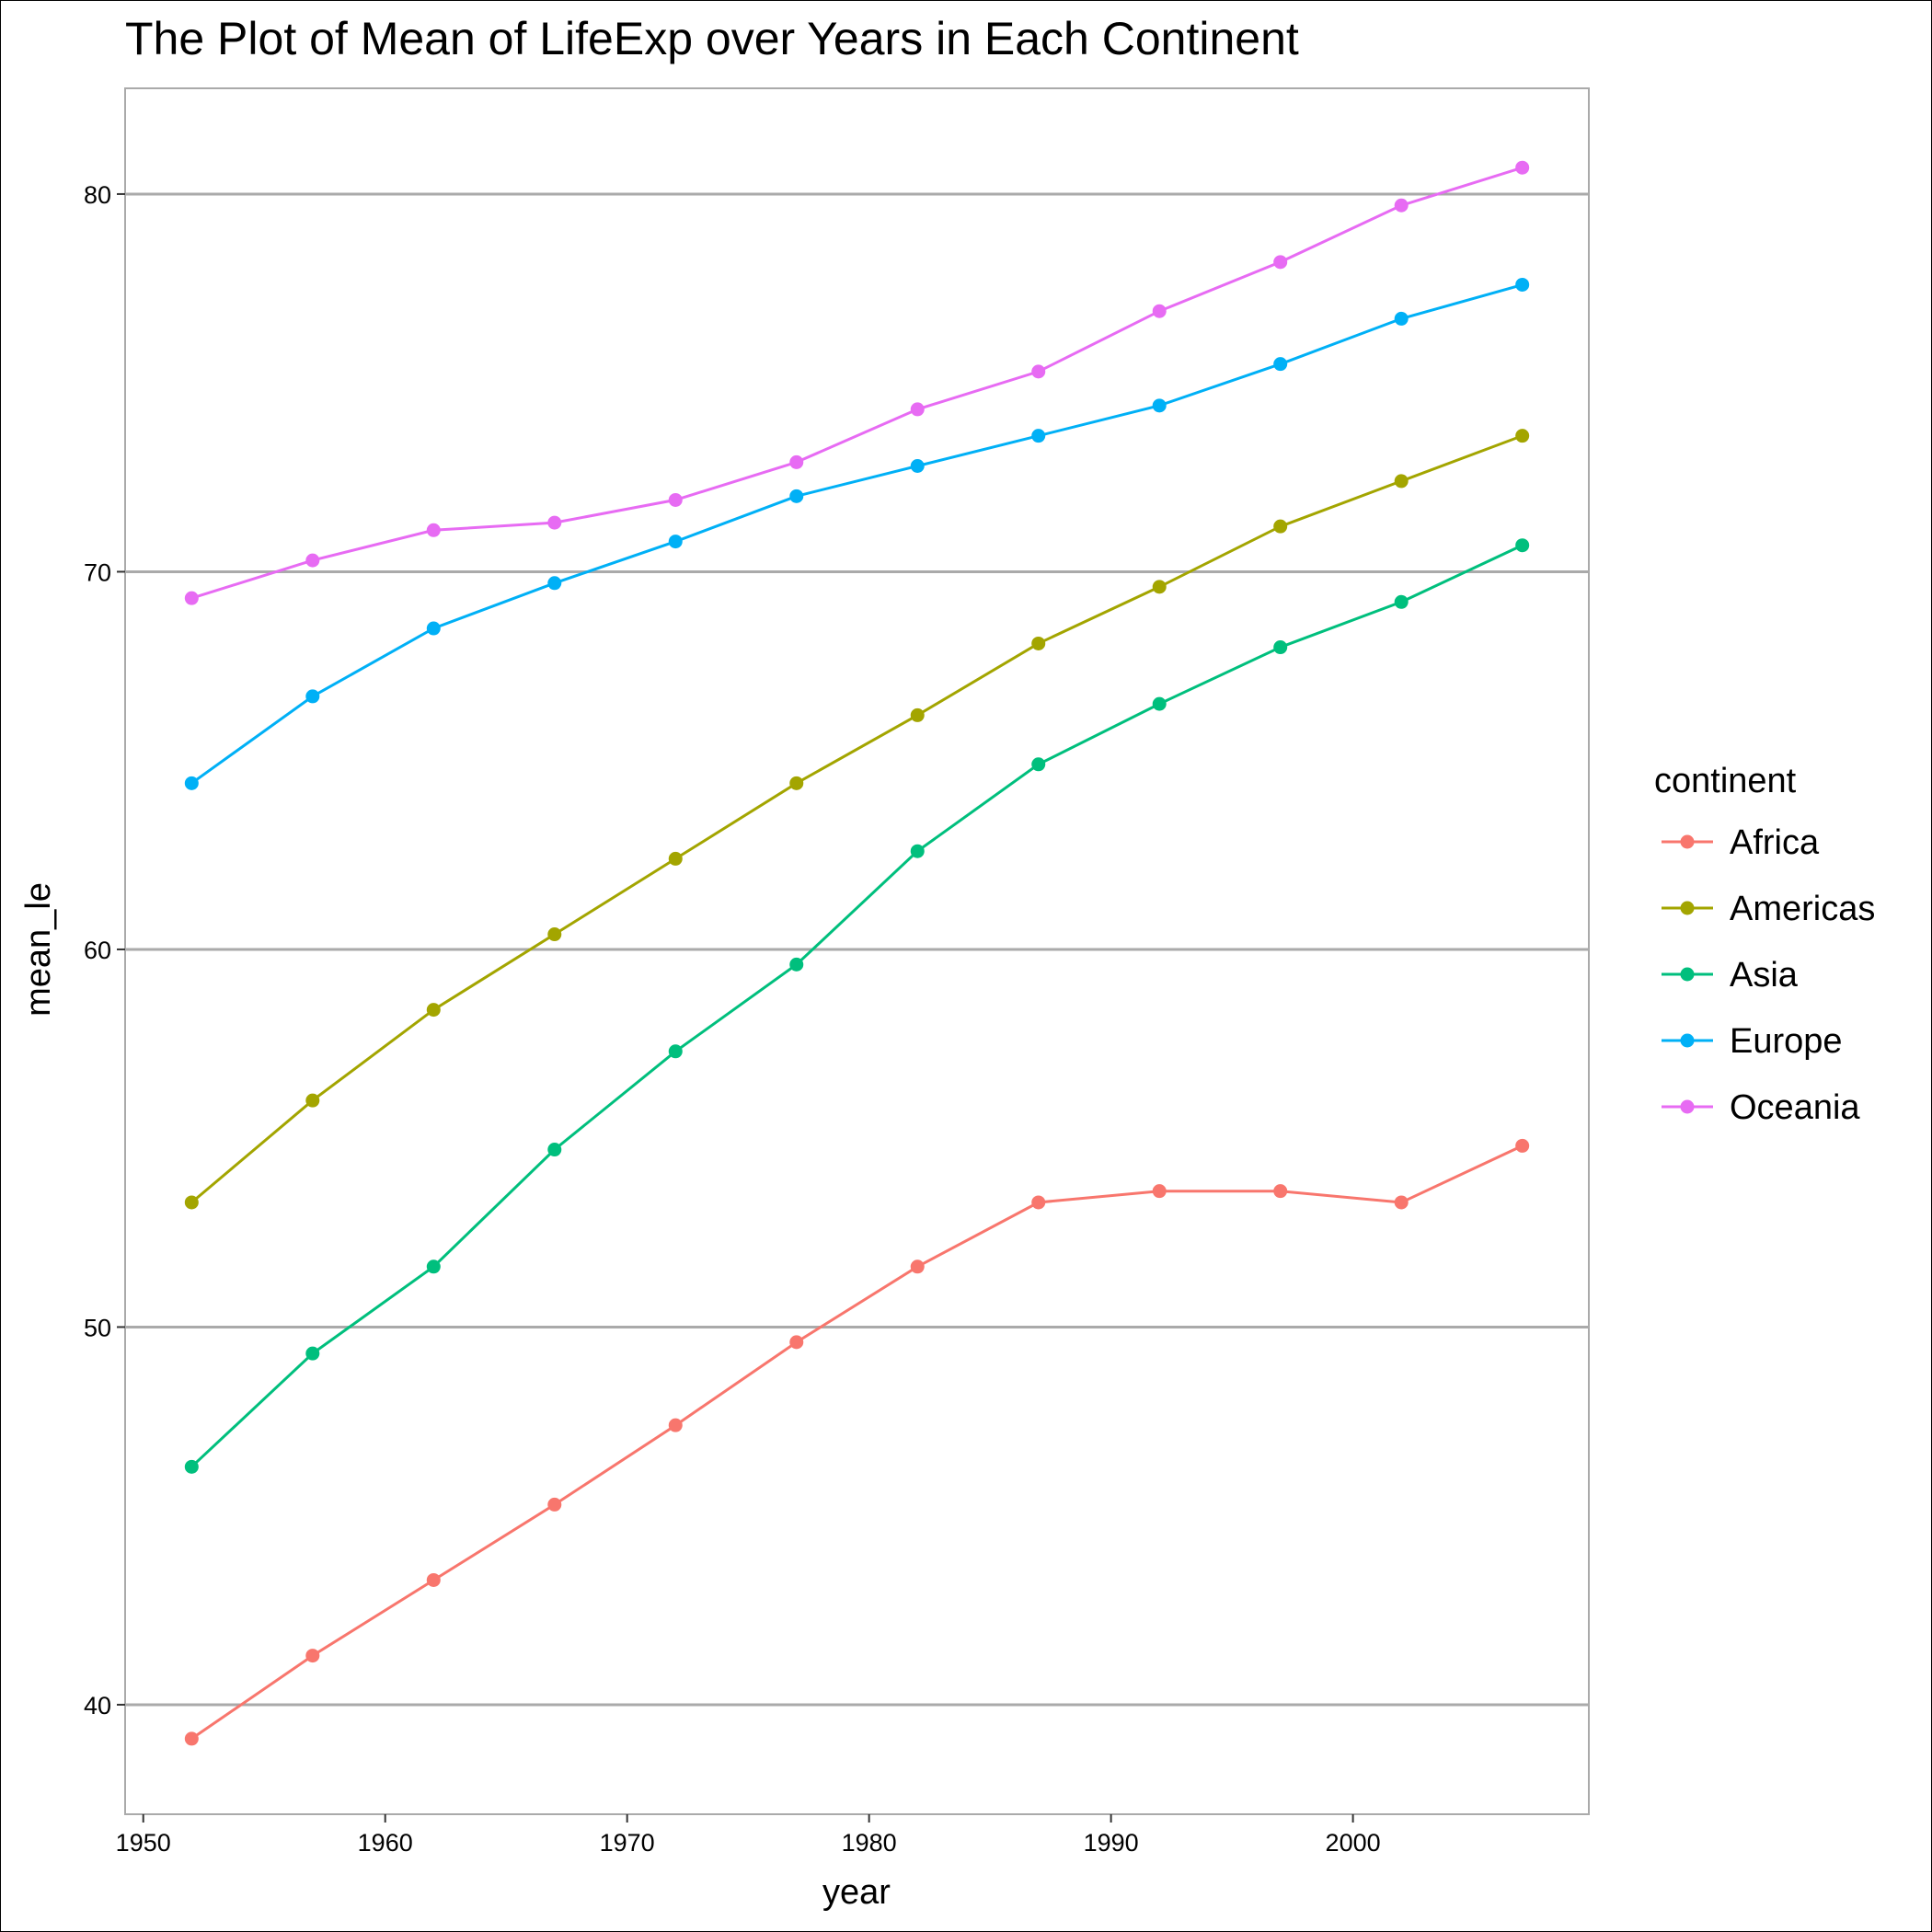 Image resolution: width=1932 pixels, height=1932 pixels. I want to click on x-axis-title: year, so click(856, 1892).